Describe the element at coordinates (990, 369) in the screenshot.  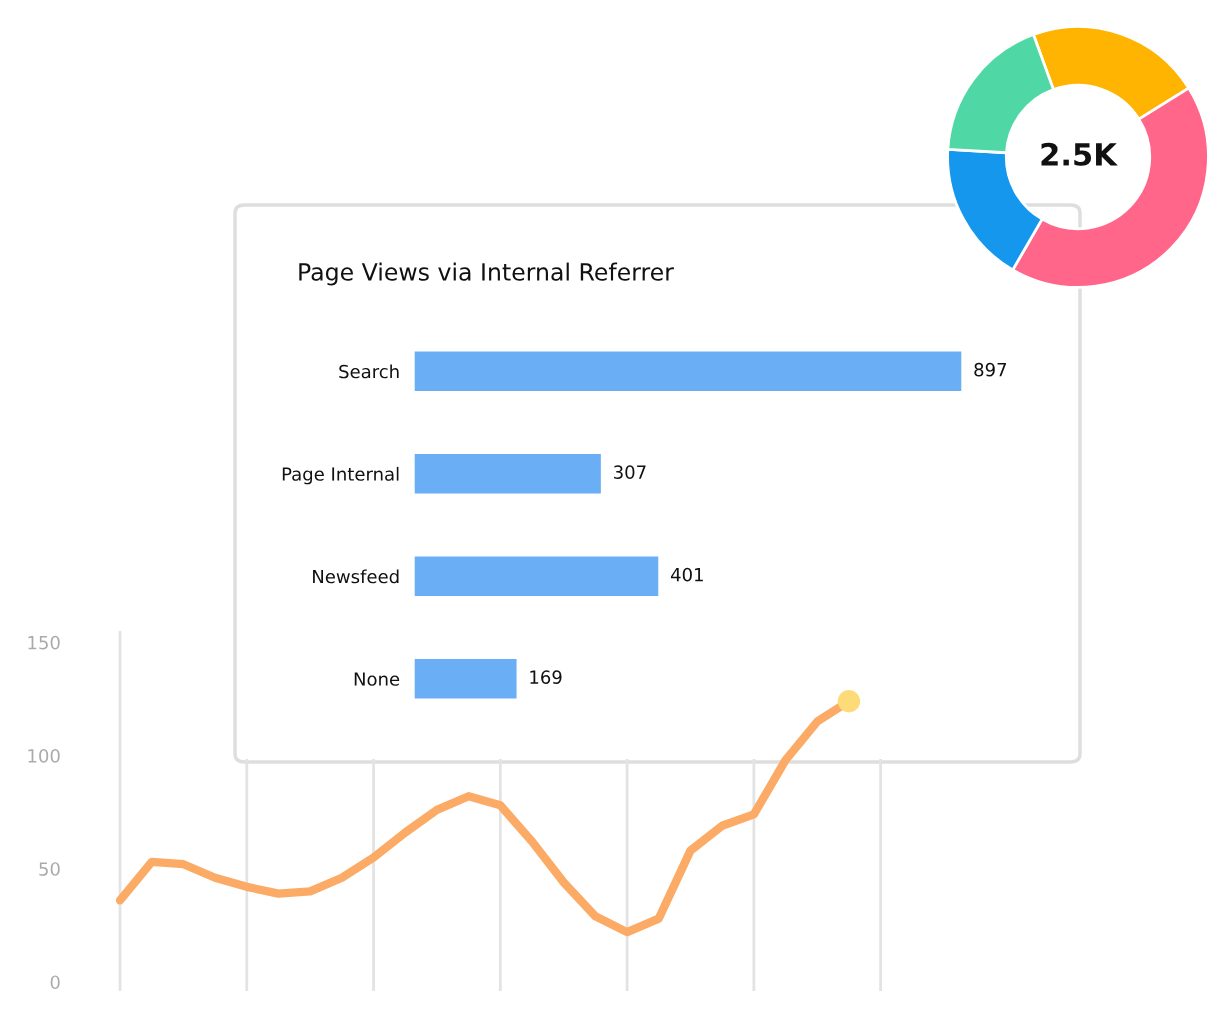
I see `data-label: 897` at that location.